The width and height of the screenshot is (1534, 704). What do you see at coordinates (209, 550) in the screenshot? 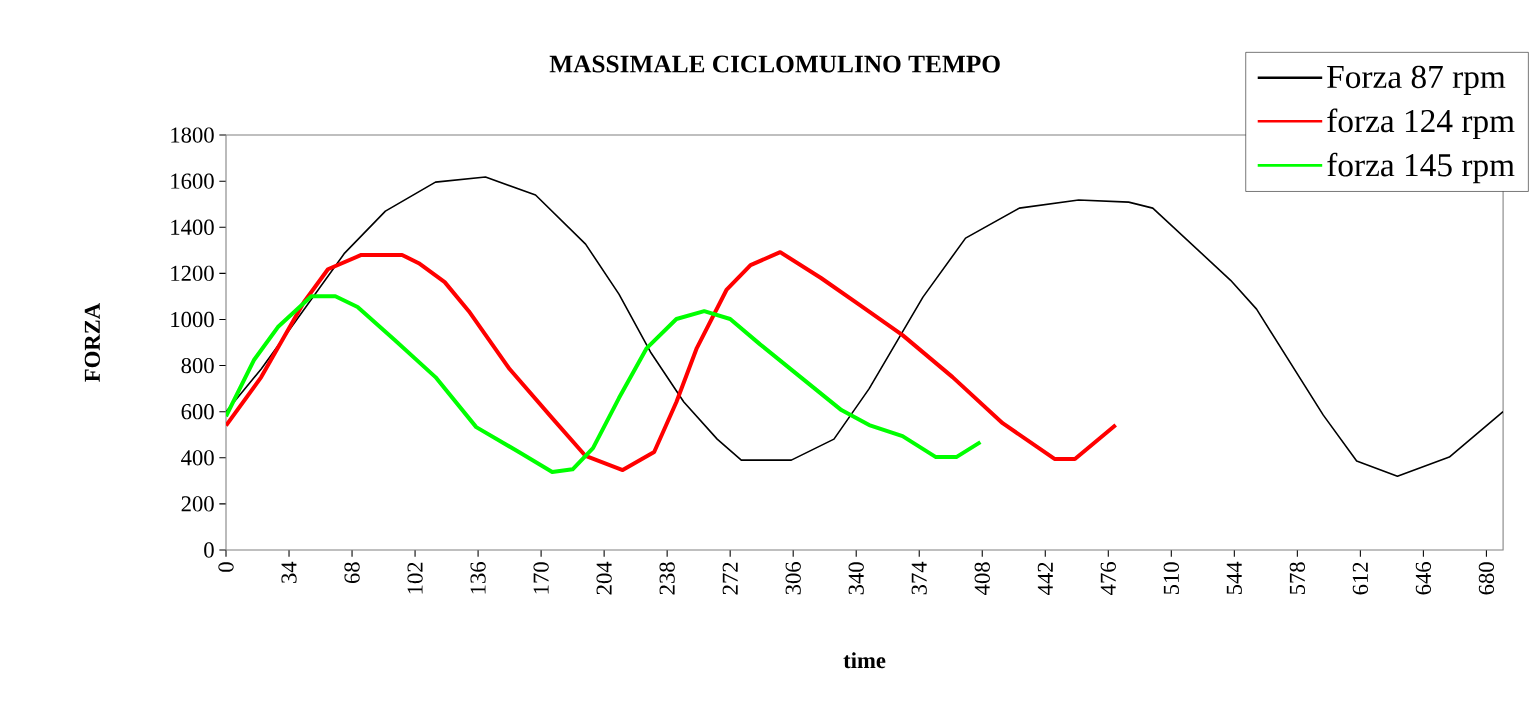
I see `y-tick-label: 0` at bounding box center [209, 550].